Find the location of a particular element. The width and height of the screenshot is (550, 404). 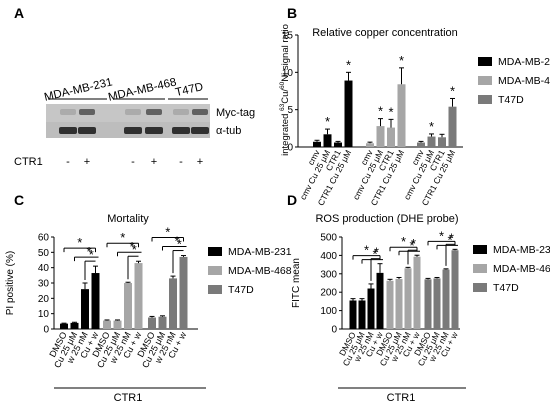

y-tick-label: 10 is located at coordinates (288, 73).